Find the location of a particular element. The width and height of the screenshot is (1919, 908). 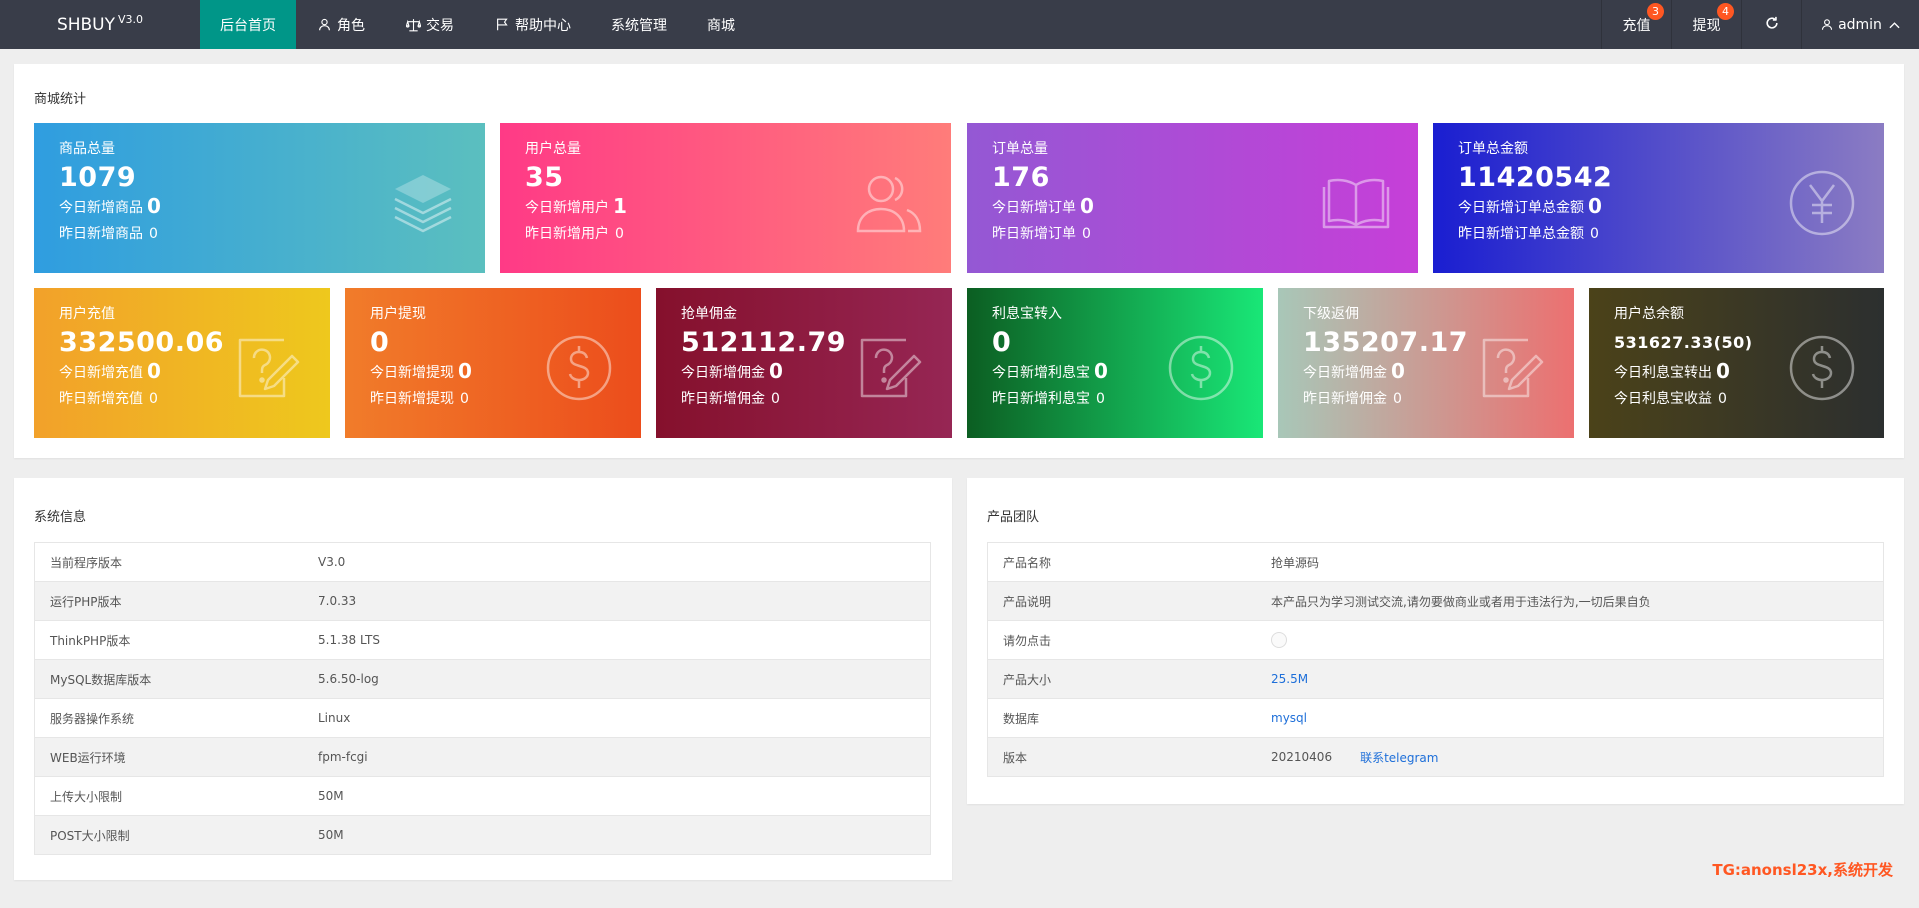

card-today-label: 今日新增订单总金额 is located at coordinates (1521, 208).